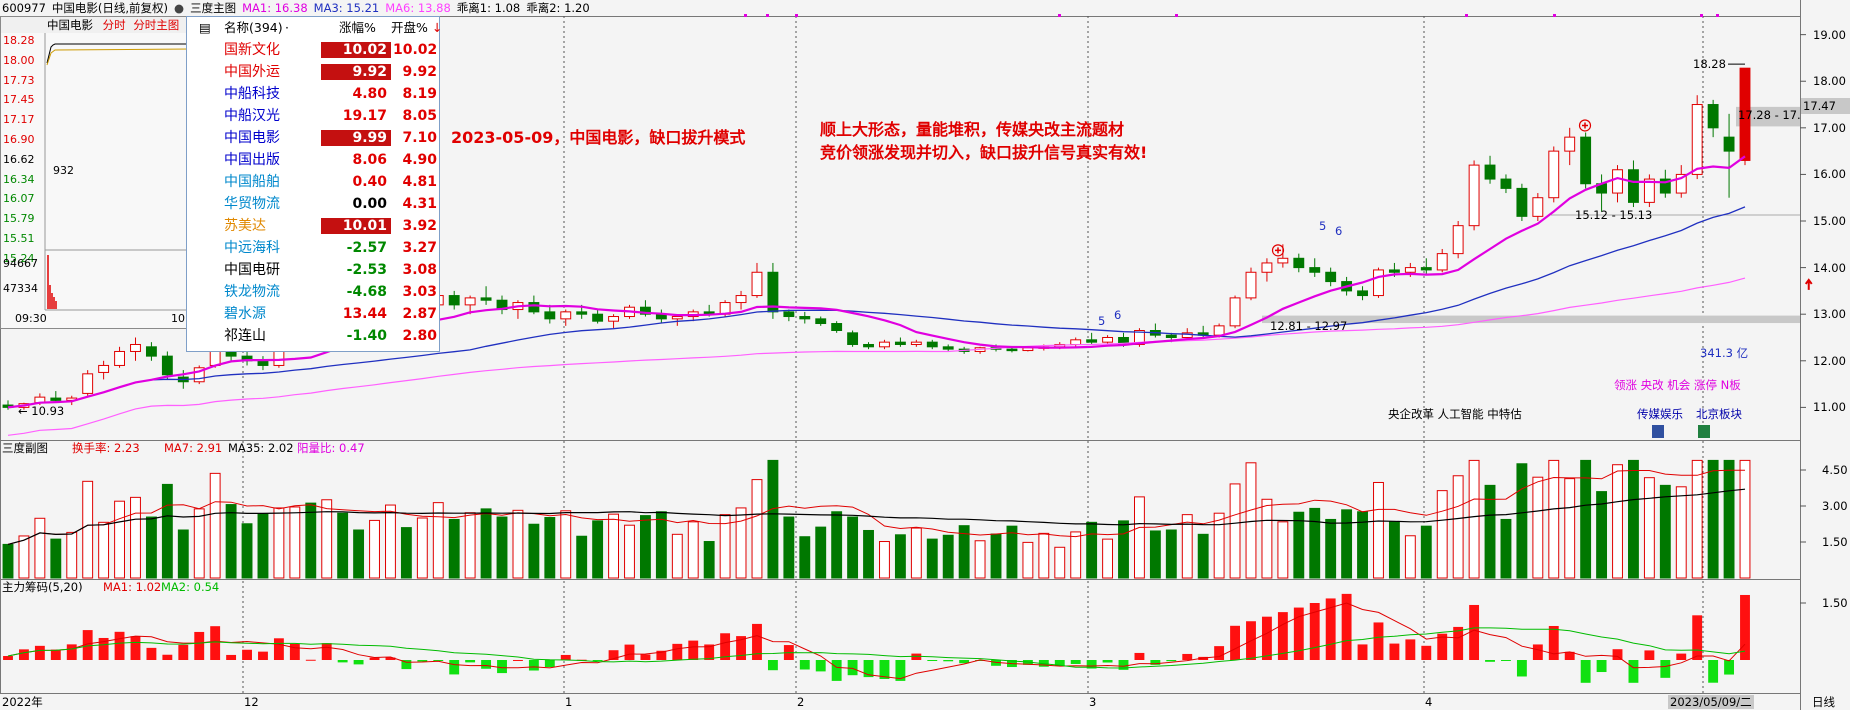  I want to click on inset-minute-link: 分时, so click(114, 25).